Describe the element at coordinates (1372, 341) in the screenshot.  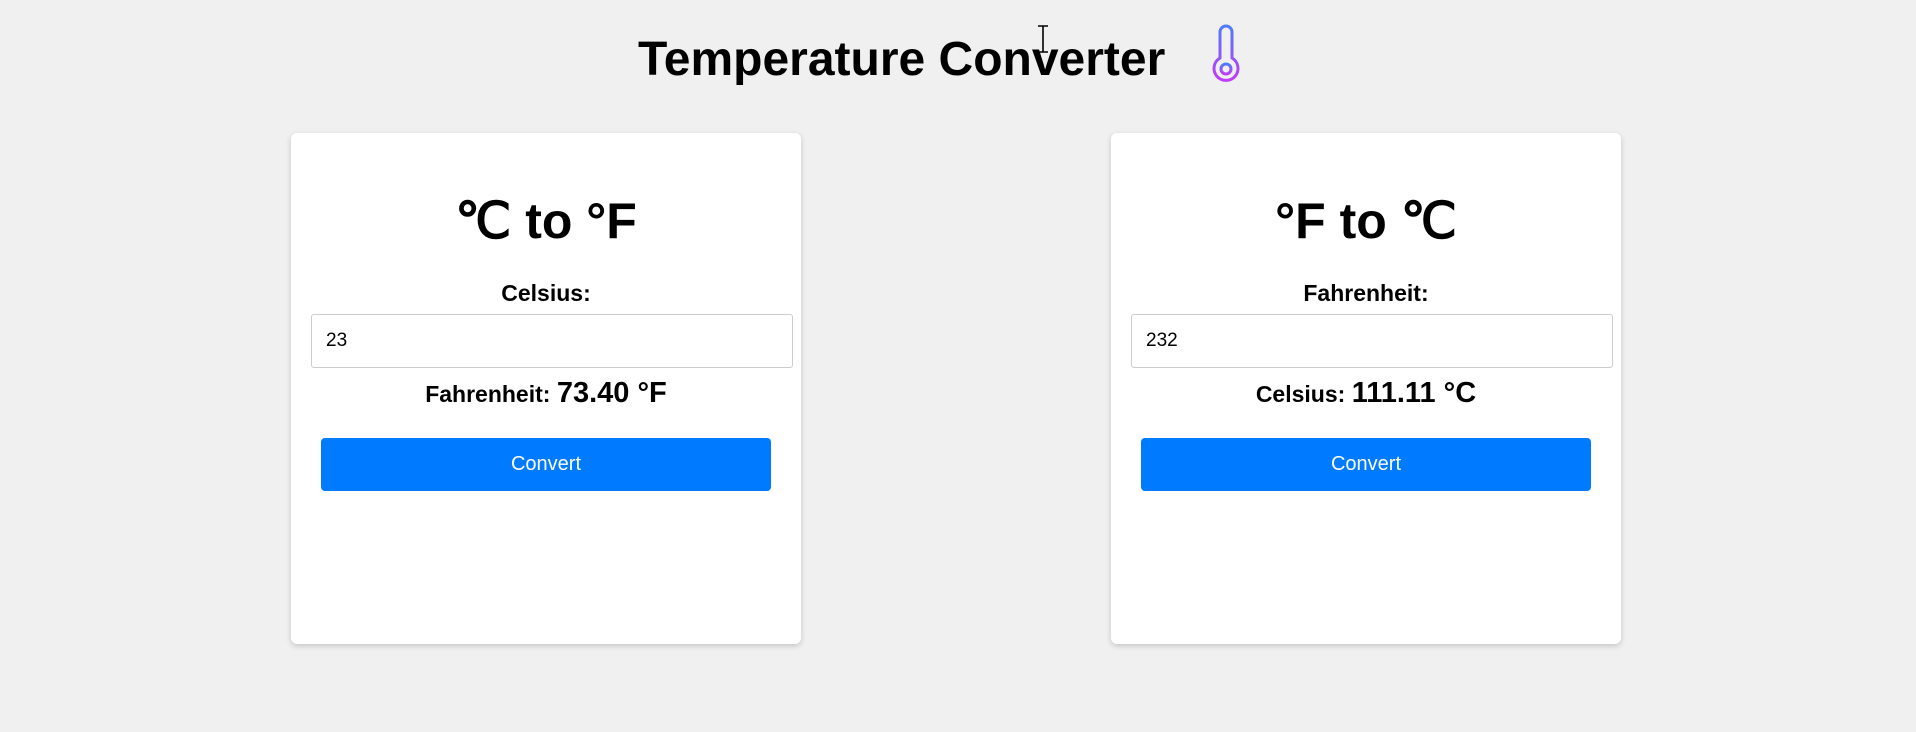
I see `fahrenheit-input` at that location.